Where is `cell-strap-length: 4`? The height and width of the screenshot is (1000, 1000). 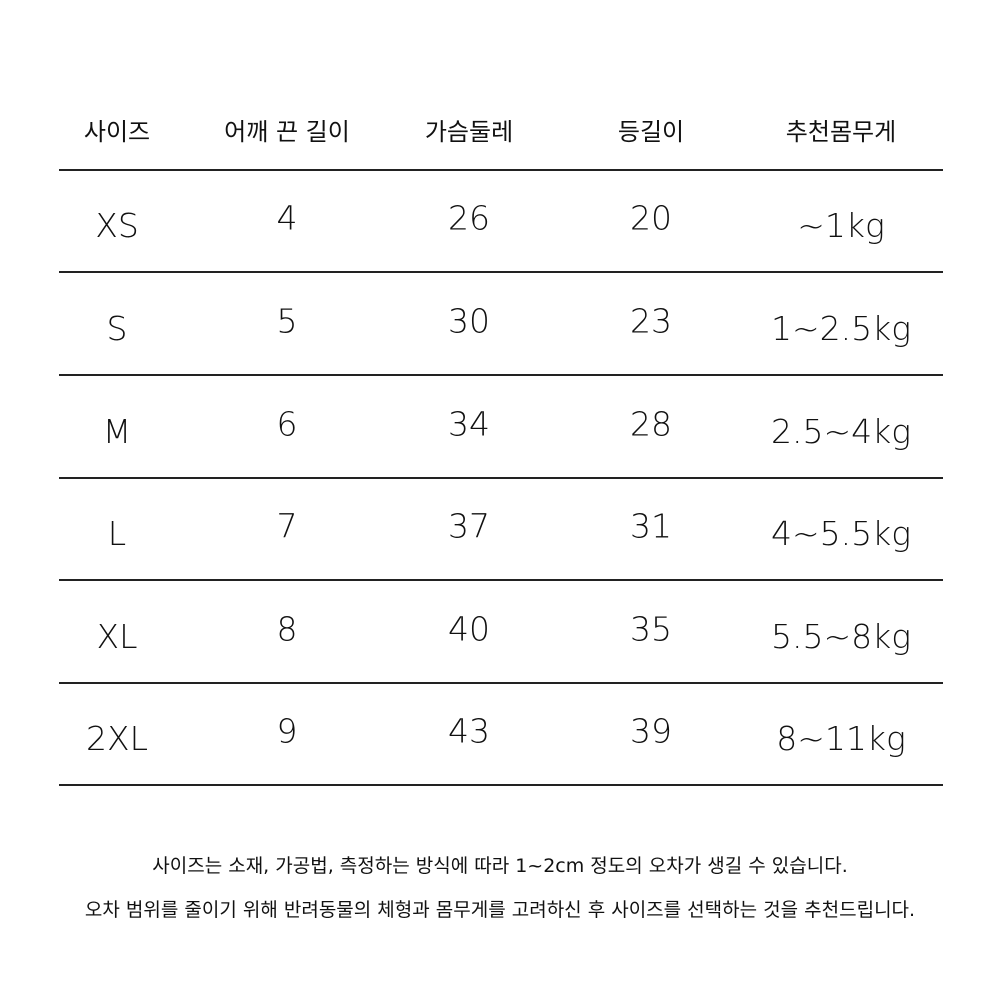 cell-strap-length: 4 is located at coordinates (287, 218).